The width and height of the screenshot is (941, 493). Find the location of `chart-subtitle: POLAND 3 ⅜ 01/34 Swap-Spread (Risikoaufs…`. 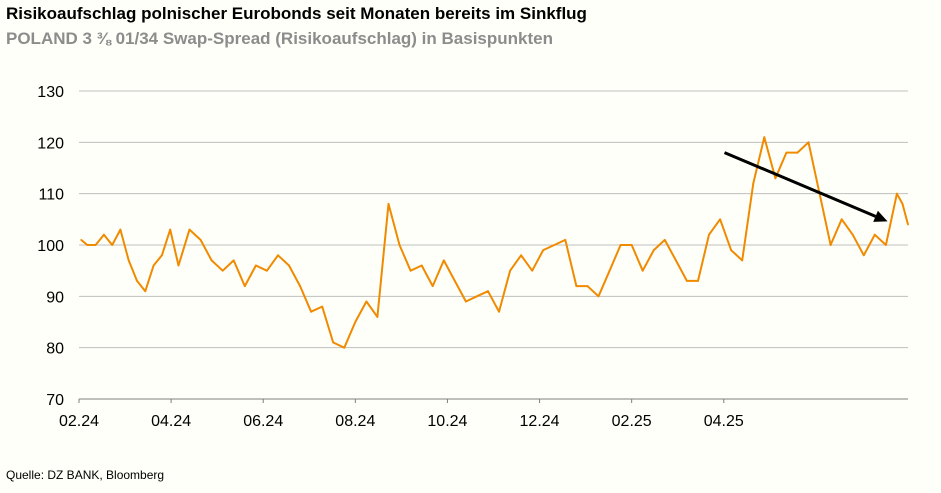

chart-subtitle: POLAND 3 ⅜ 01/34 Swap-Spread (Risikoaufs… is located at coordinates (279, 38).